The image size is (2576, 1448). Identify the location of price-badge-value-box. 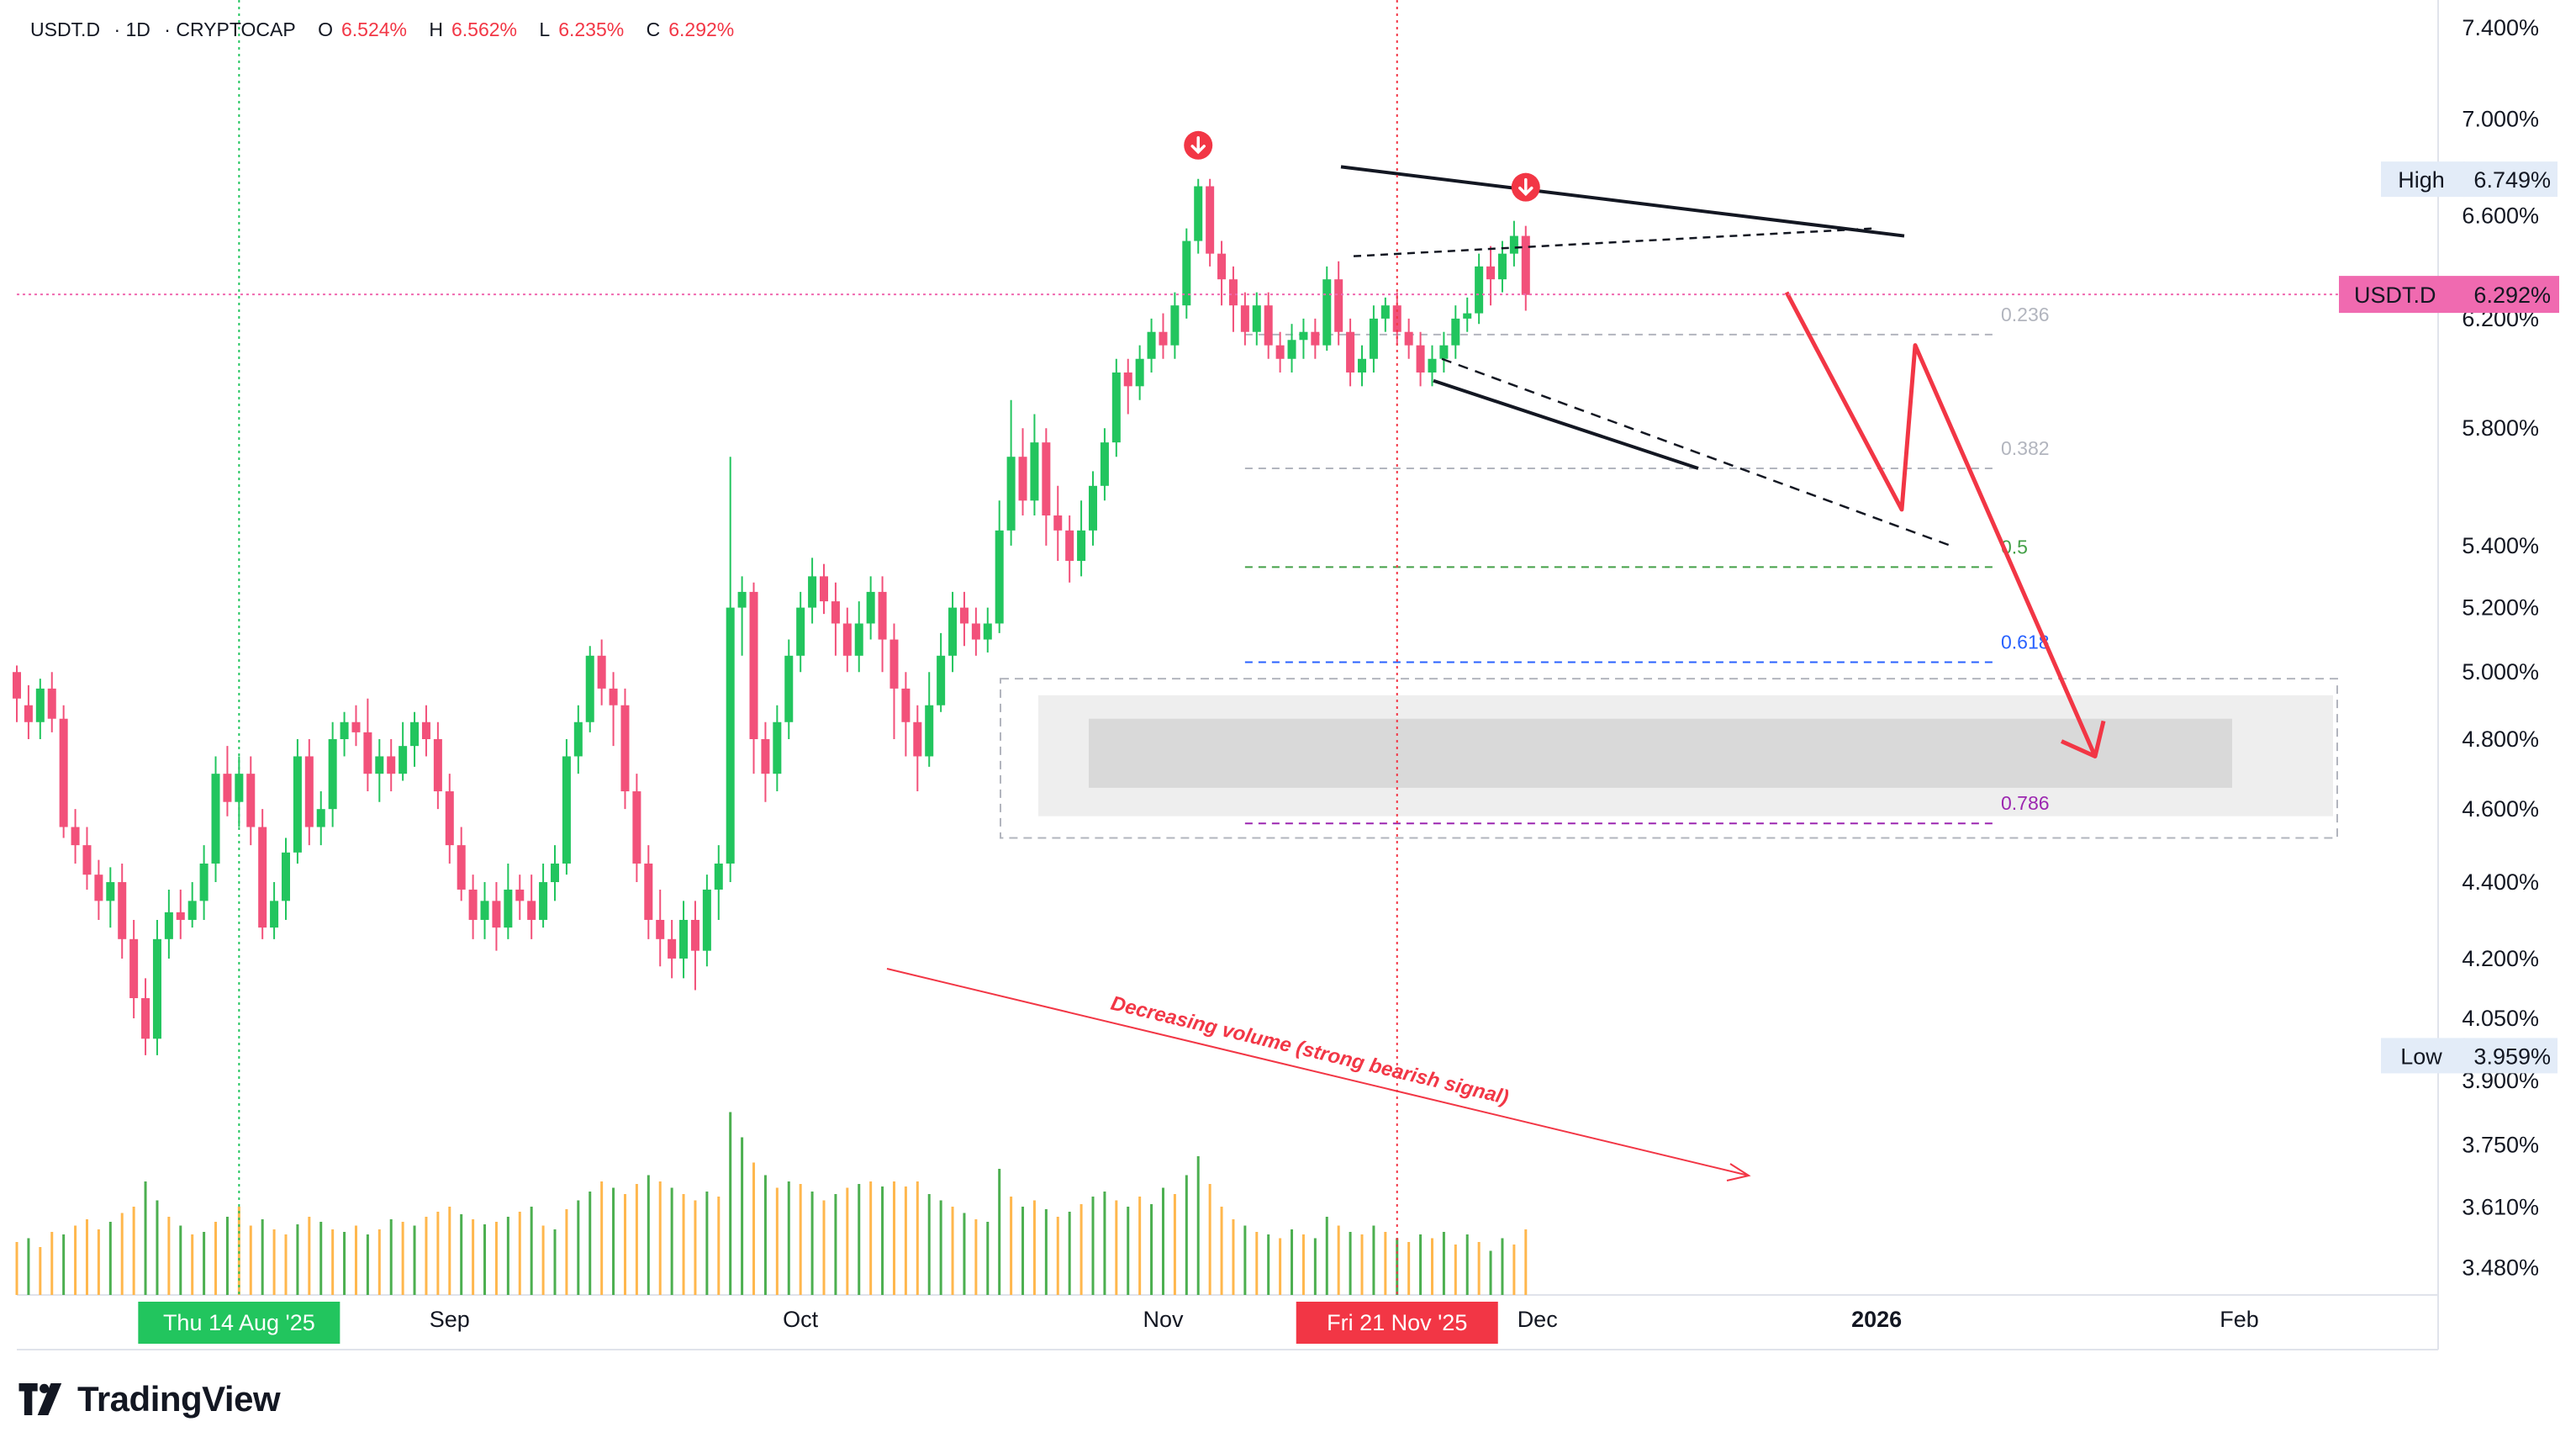
(2510, 179).